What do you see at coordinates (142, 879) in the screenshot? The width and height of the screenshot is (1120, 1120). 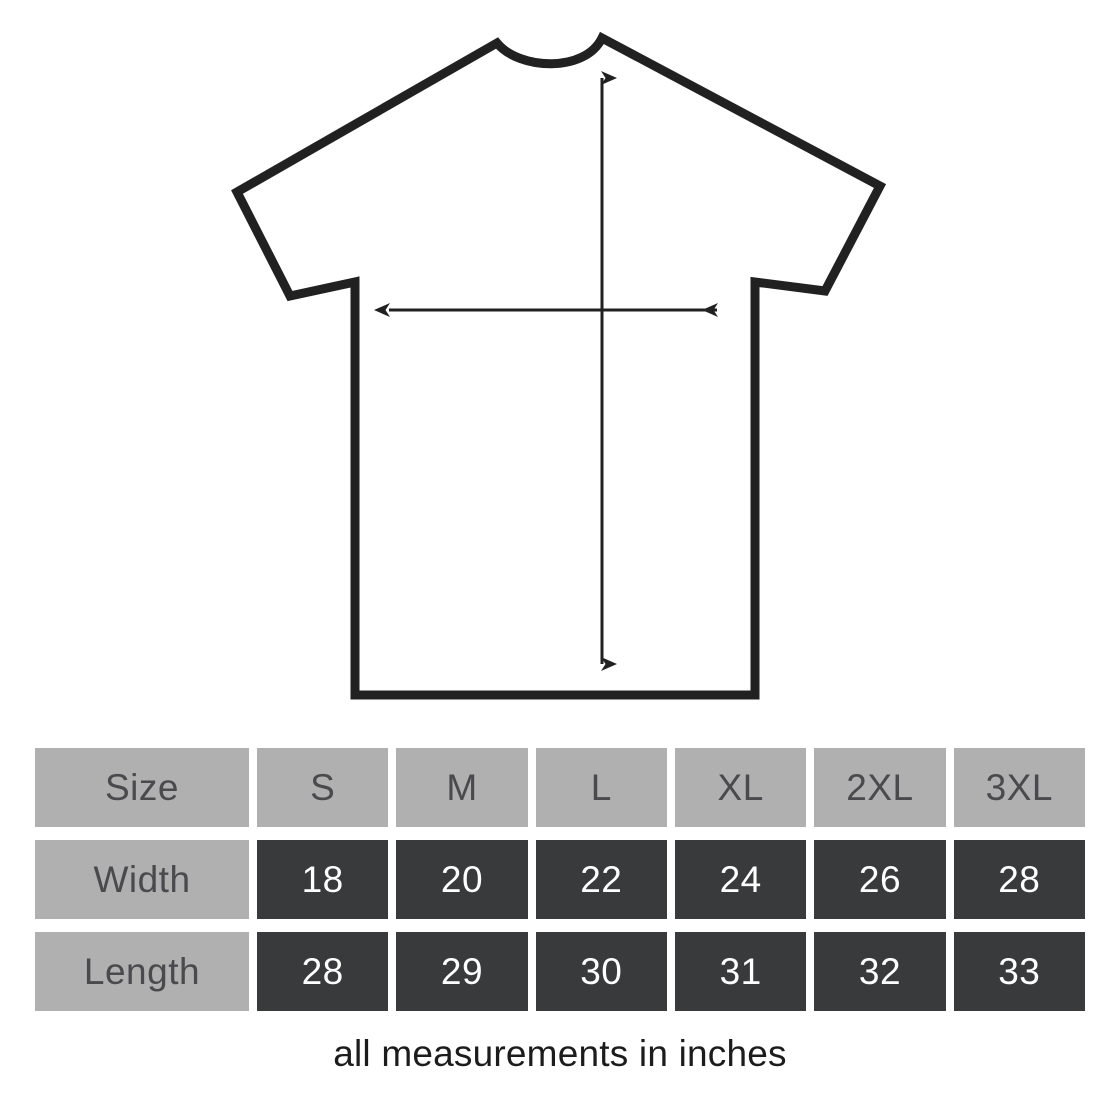 I see `row-label-width: Width` at bounding box center [142, 879].